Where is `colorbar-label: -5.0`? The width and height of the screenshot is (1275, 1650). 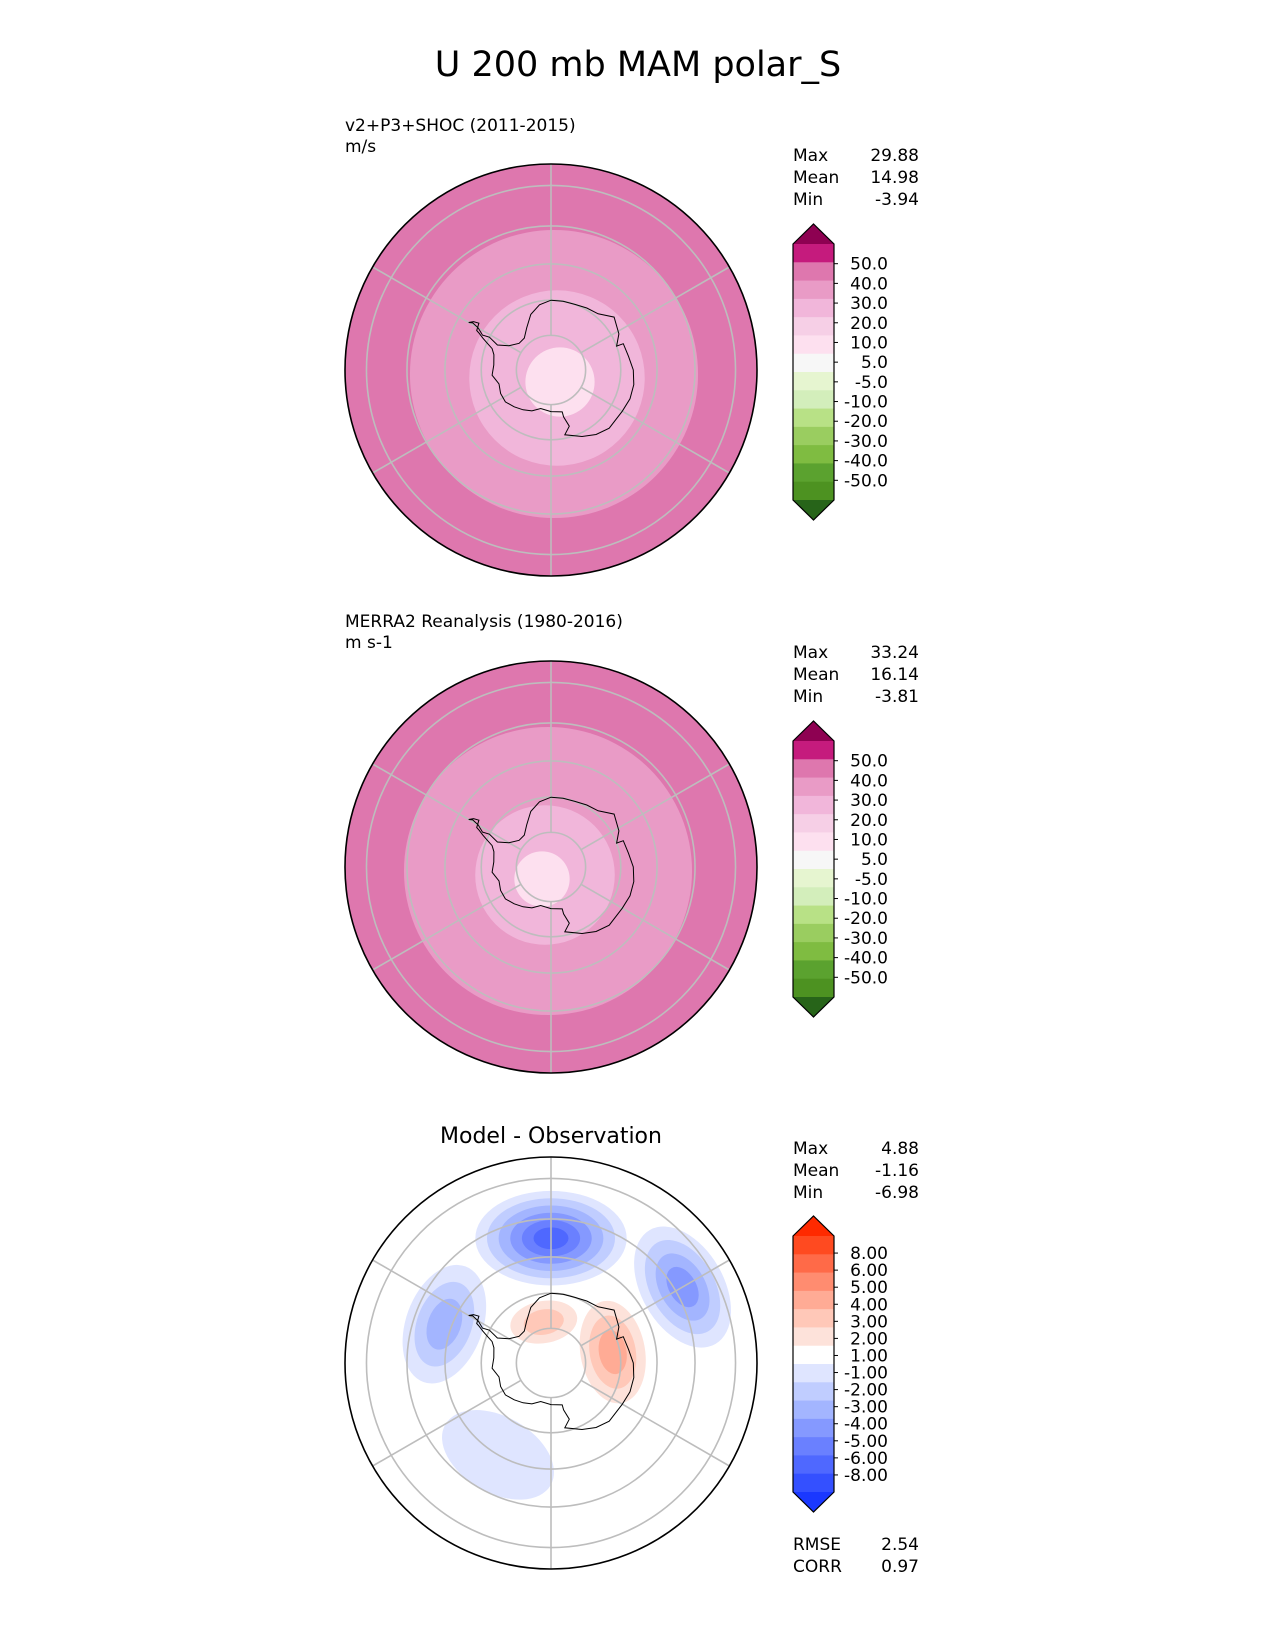
colorbar-label: -5.0 is located at coordinates (871, 880).